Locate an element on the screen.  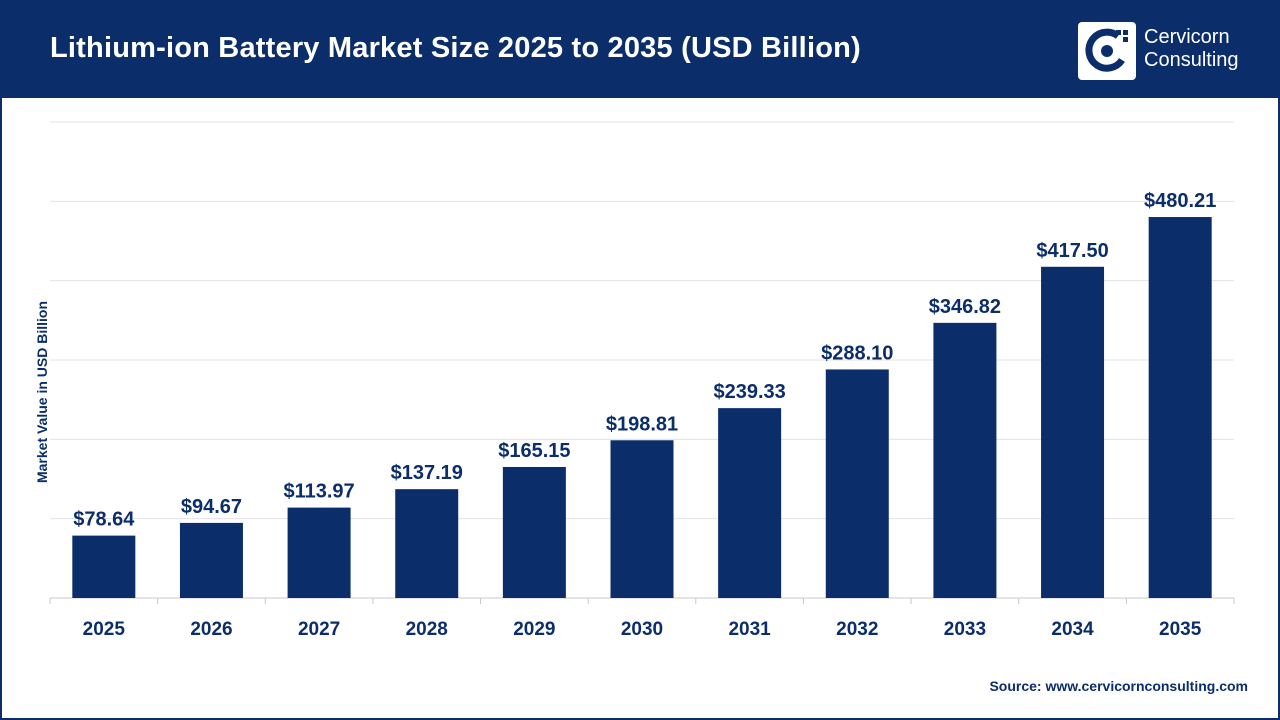
x-tick-label-2025: 2025 is located at coordinates (104, 629).